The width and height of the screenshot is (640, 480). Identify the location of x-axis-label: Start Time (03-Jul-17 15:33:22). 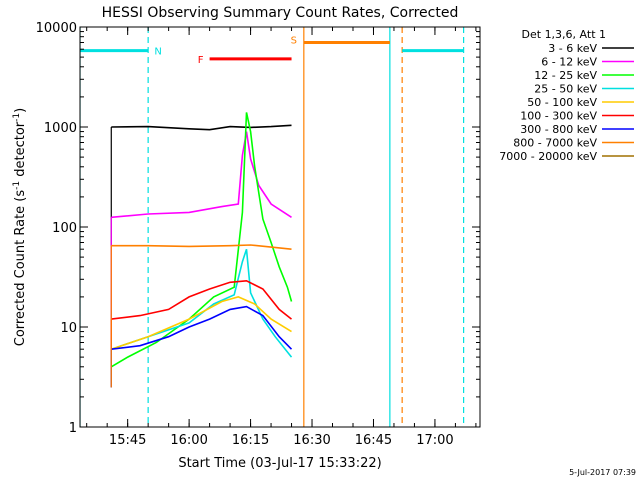
(279, 463).